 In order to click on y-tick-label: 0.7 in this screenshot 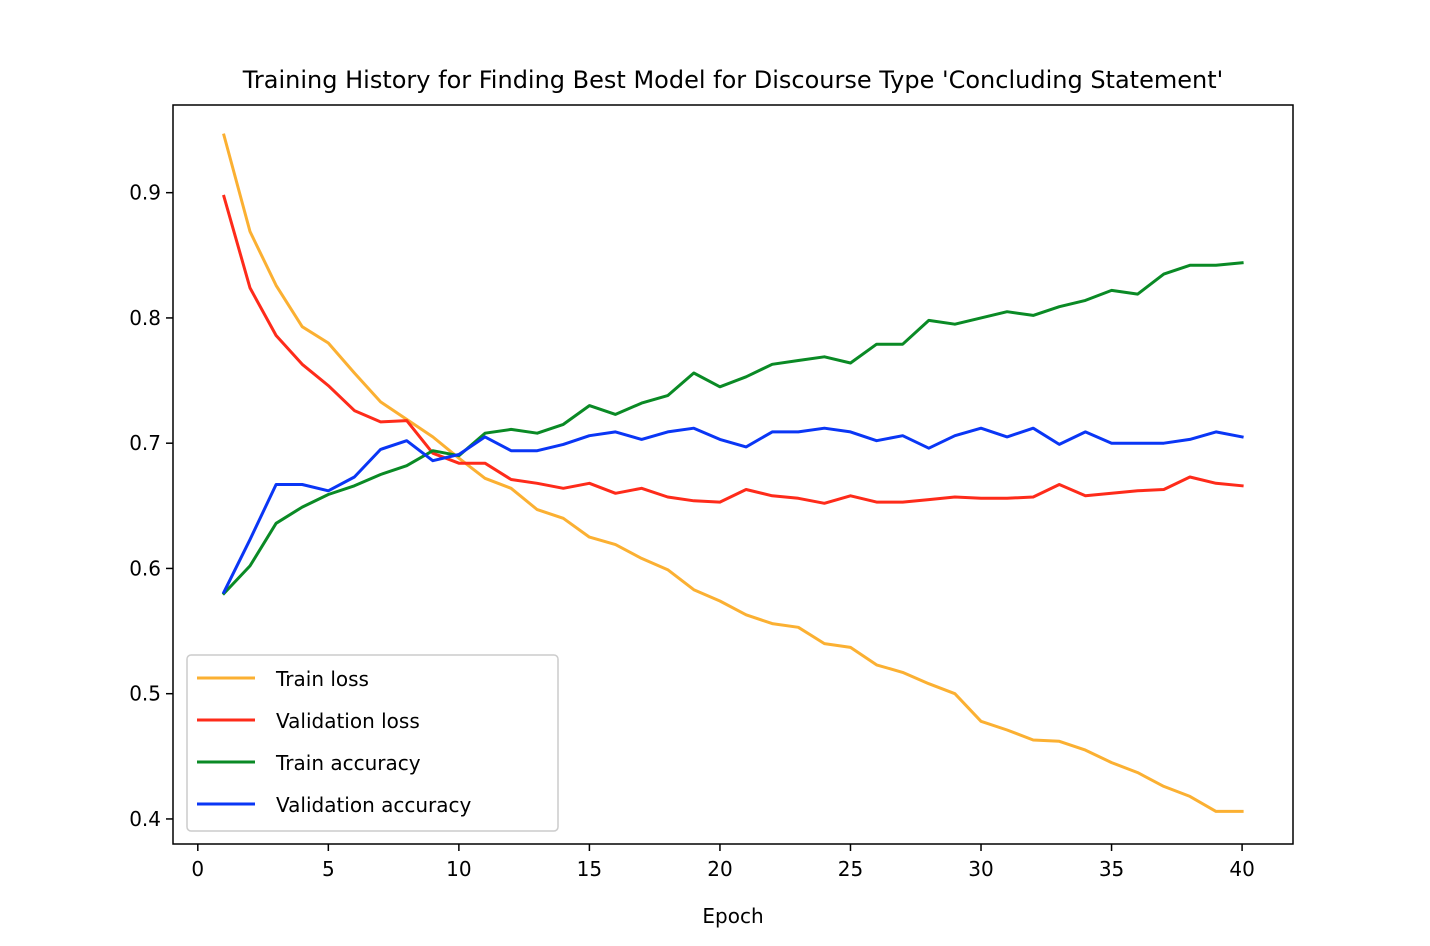, I will do `click(145, 443)`.